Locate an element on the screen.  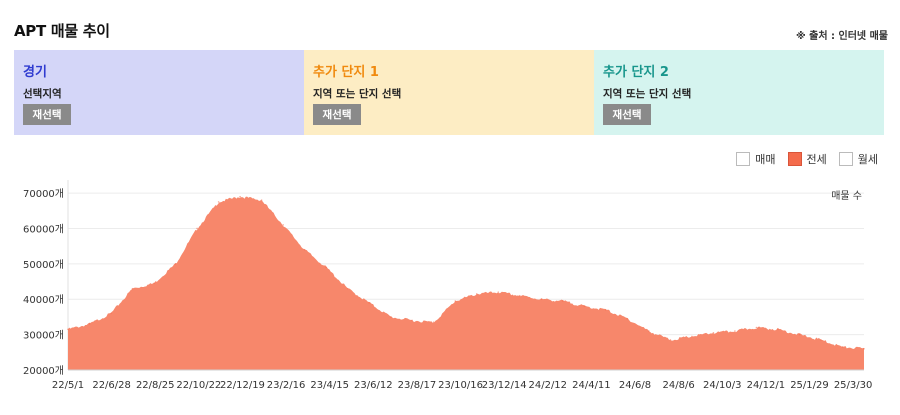
legend-item-monthly-rent: 월세 is located at coordinates (858, 159).